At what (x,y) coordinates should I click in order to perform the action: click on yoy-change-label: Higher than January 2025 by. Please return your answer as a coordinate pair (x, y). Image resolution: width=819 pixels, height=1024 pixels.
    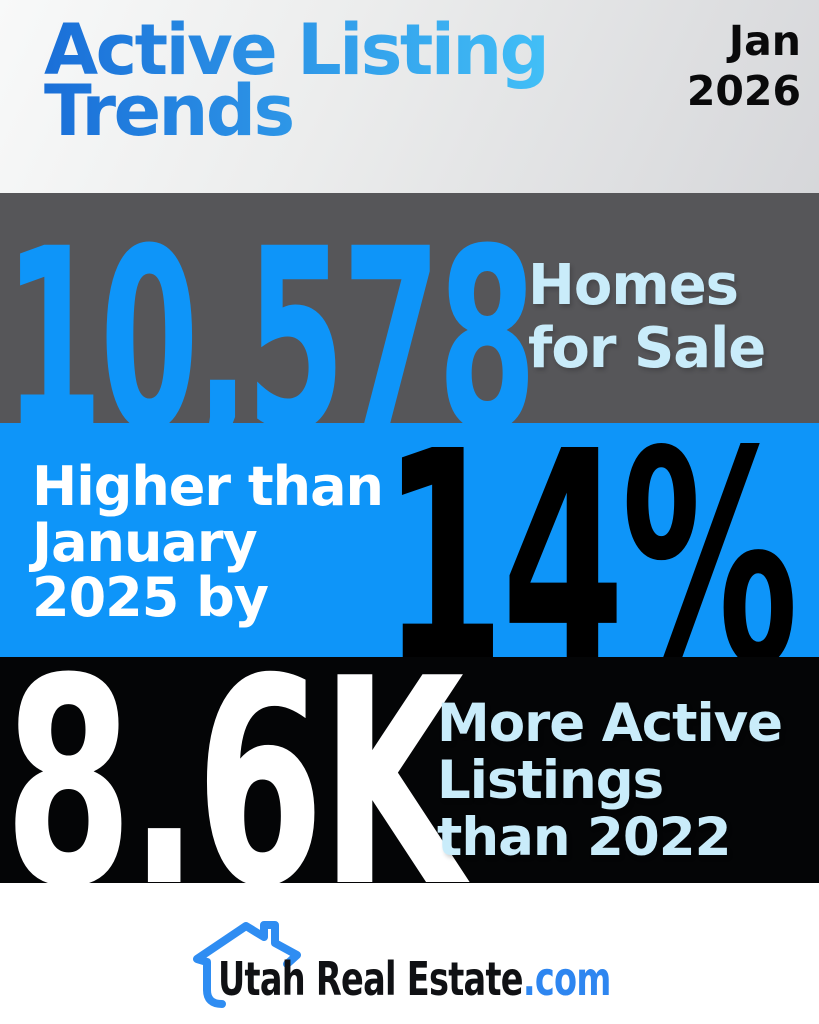
    Looking at the image, I should click on (208, 542).